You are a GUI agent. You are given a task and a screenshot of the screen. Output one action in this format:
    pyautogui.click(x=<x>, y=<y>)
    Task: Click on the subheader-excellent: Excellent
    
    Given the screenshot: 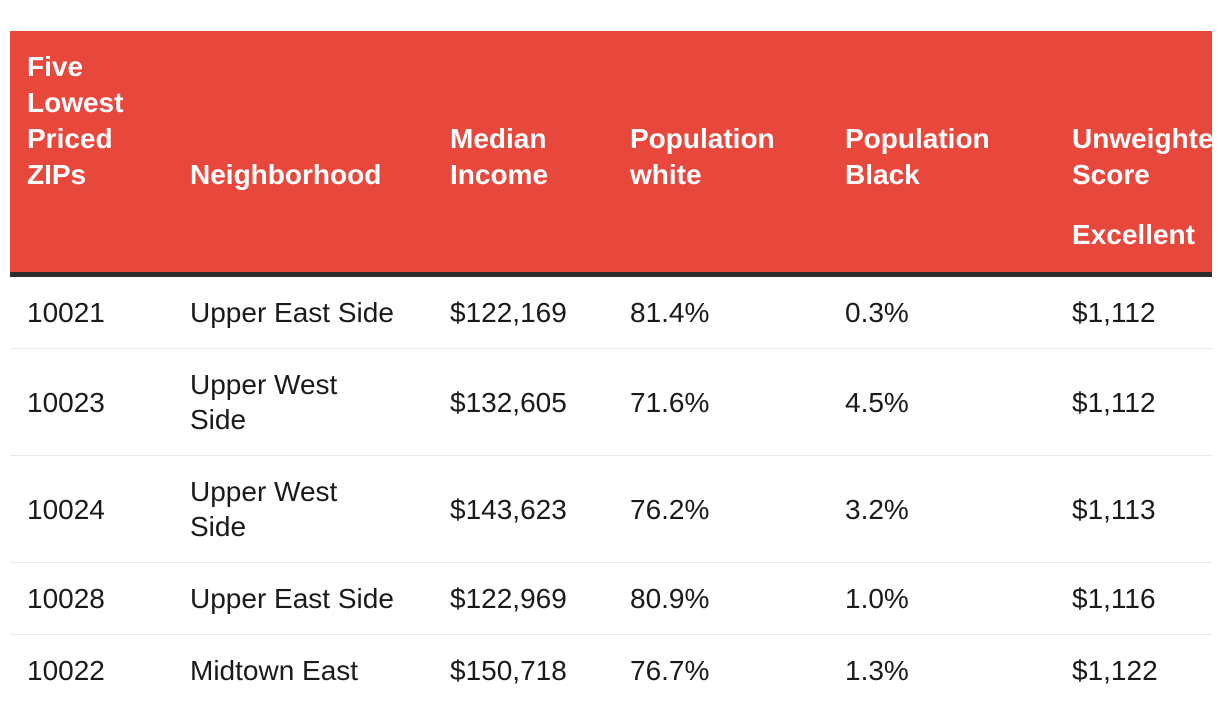 What is the action you would take?
    pyautogui.click(x=1133, y=235)
    